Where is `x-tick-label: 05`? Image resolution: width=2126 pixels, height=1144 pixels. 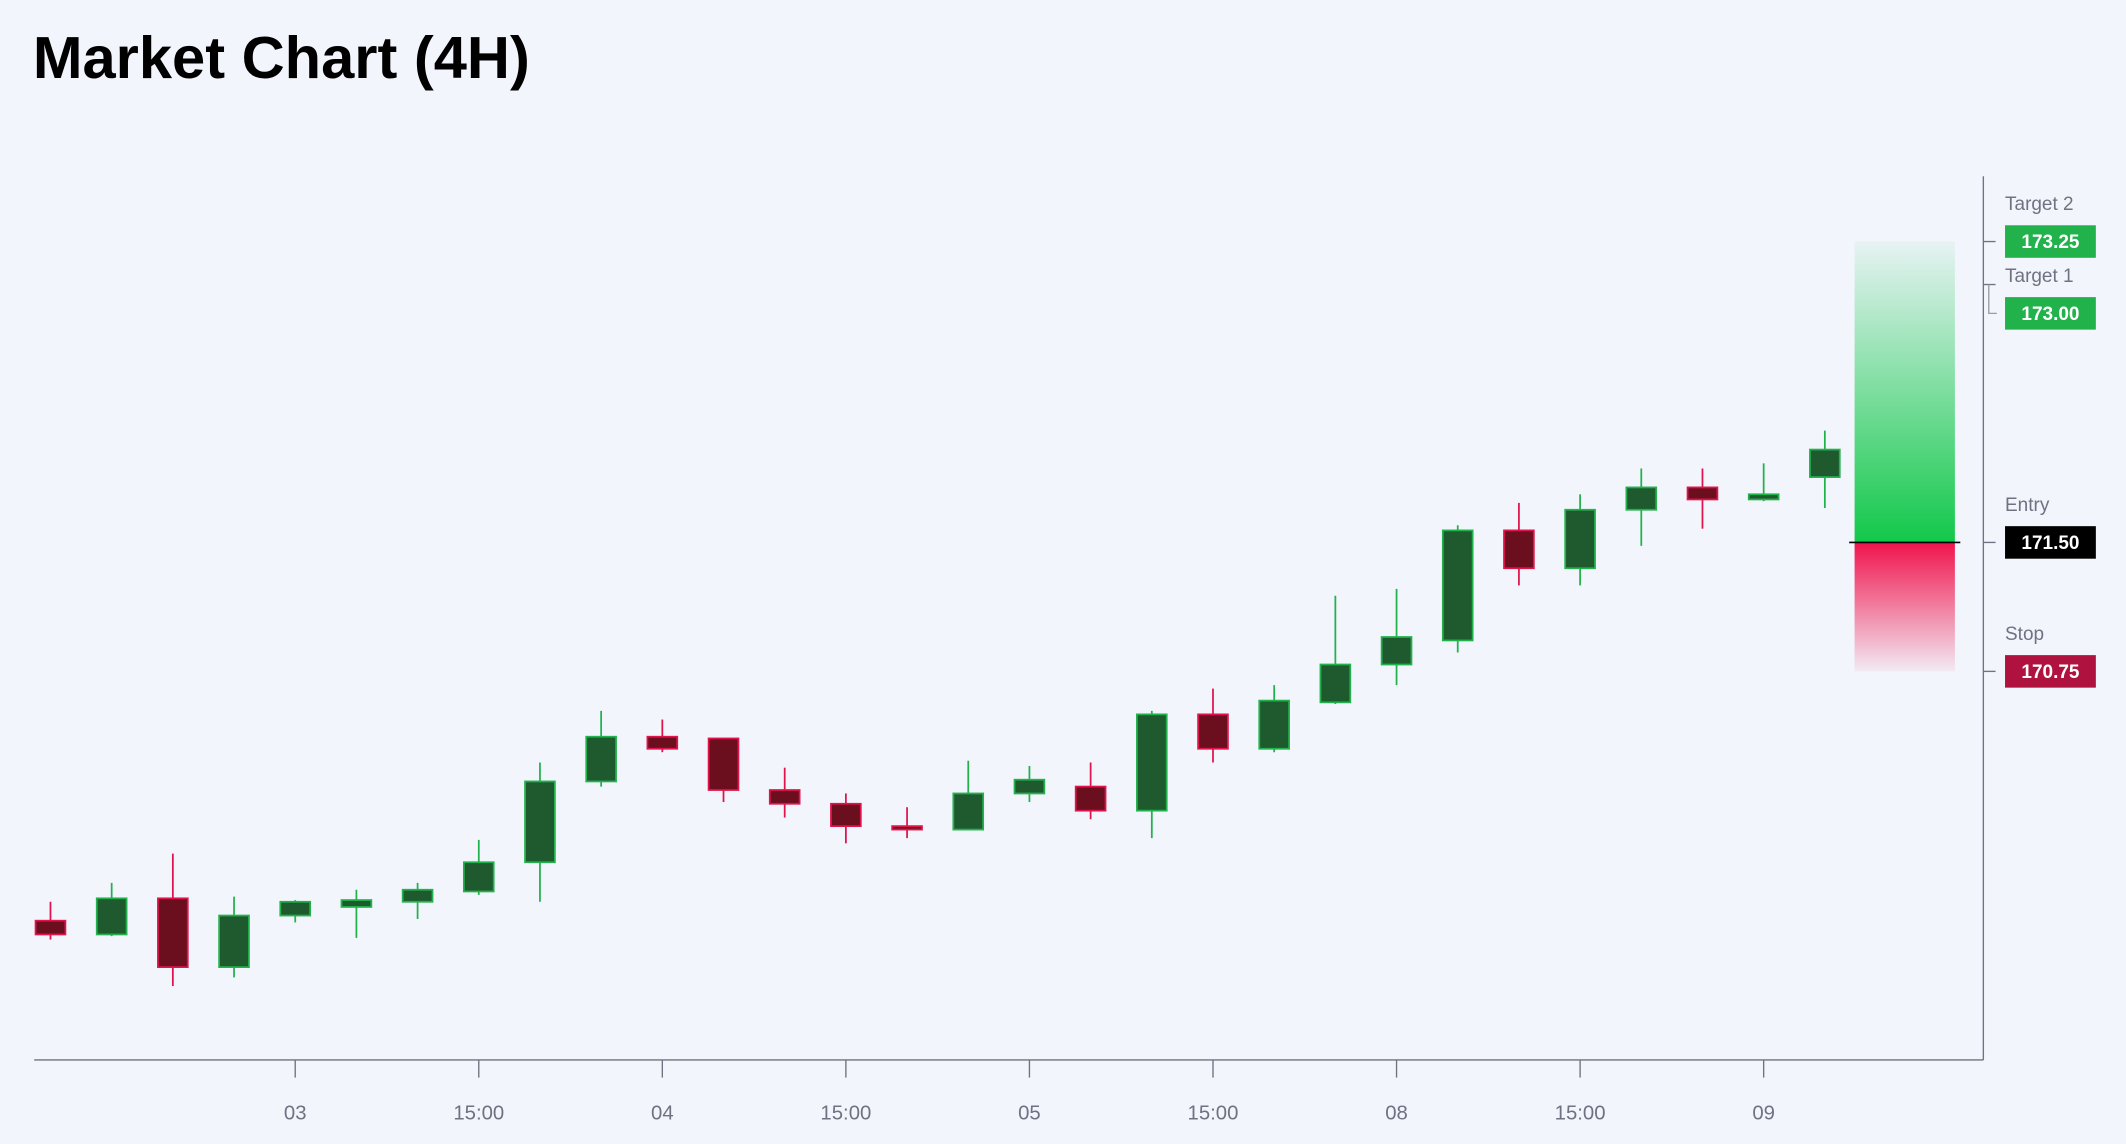
x-tick-label: 05 is located at coordinates (1029, 1114).